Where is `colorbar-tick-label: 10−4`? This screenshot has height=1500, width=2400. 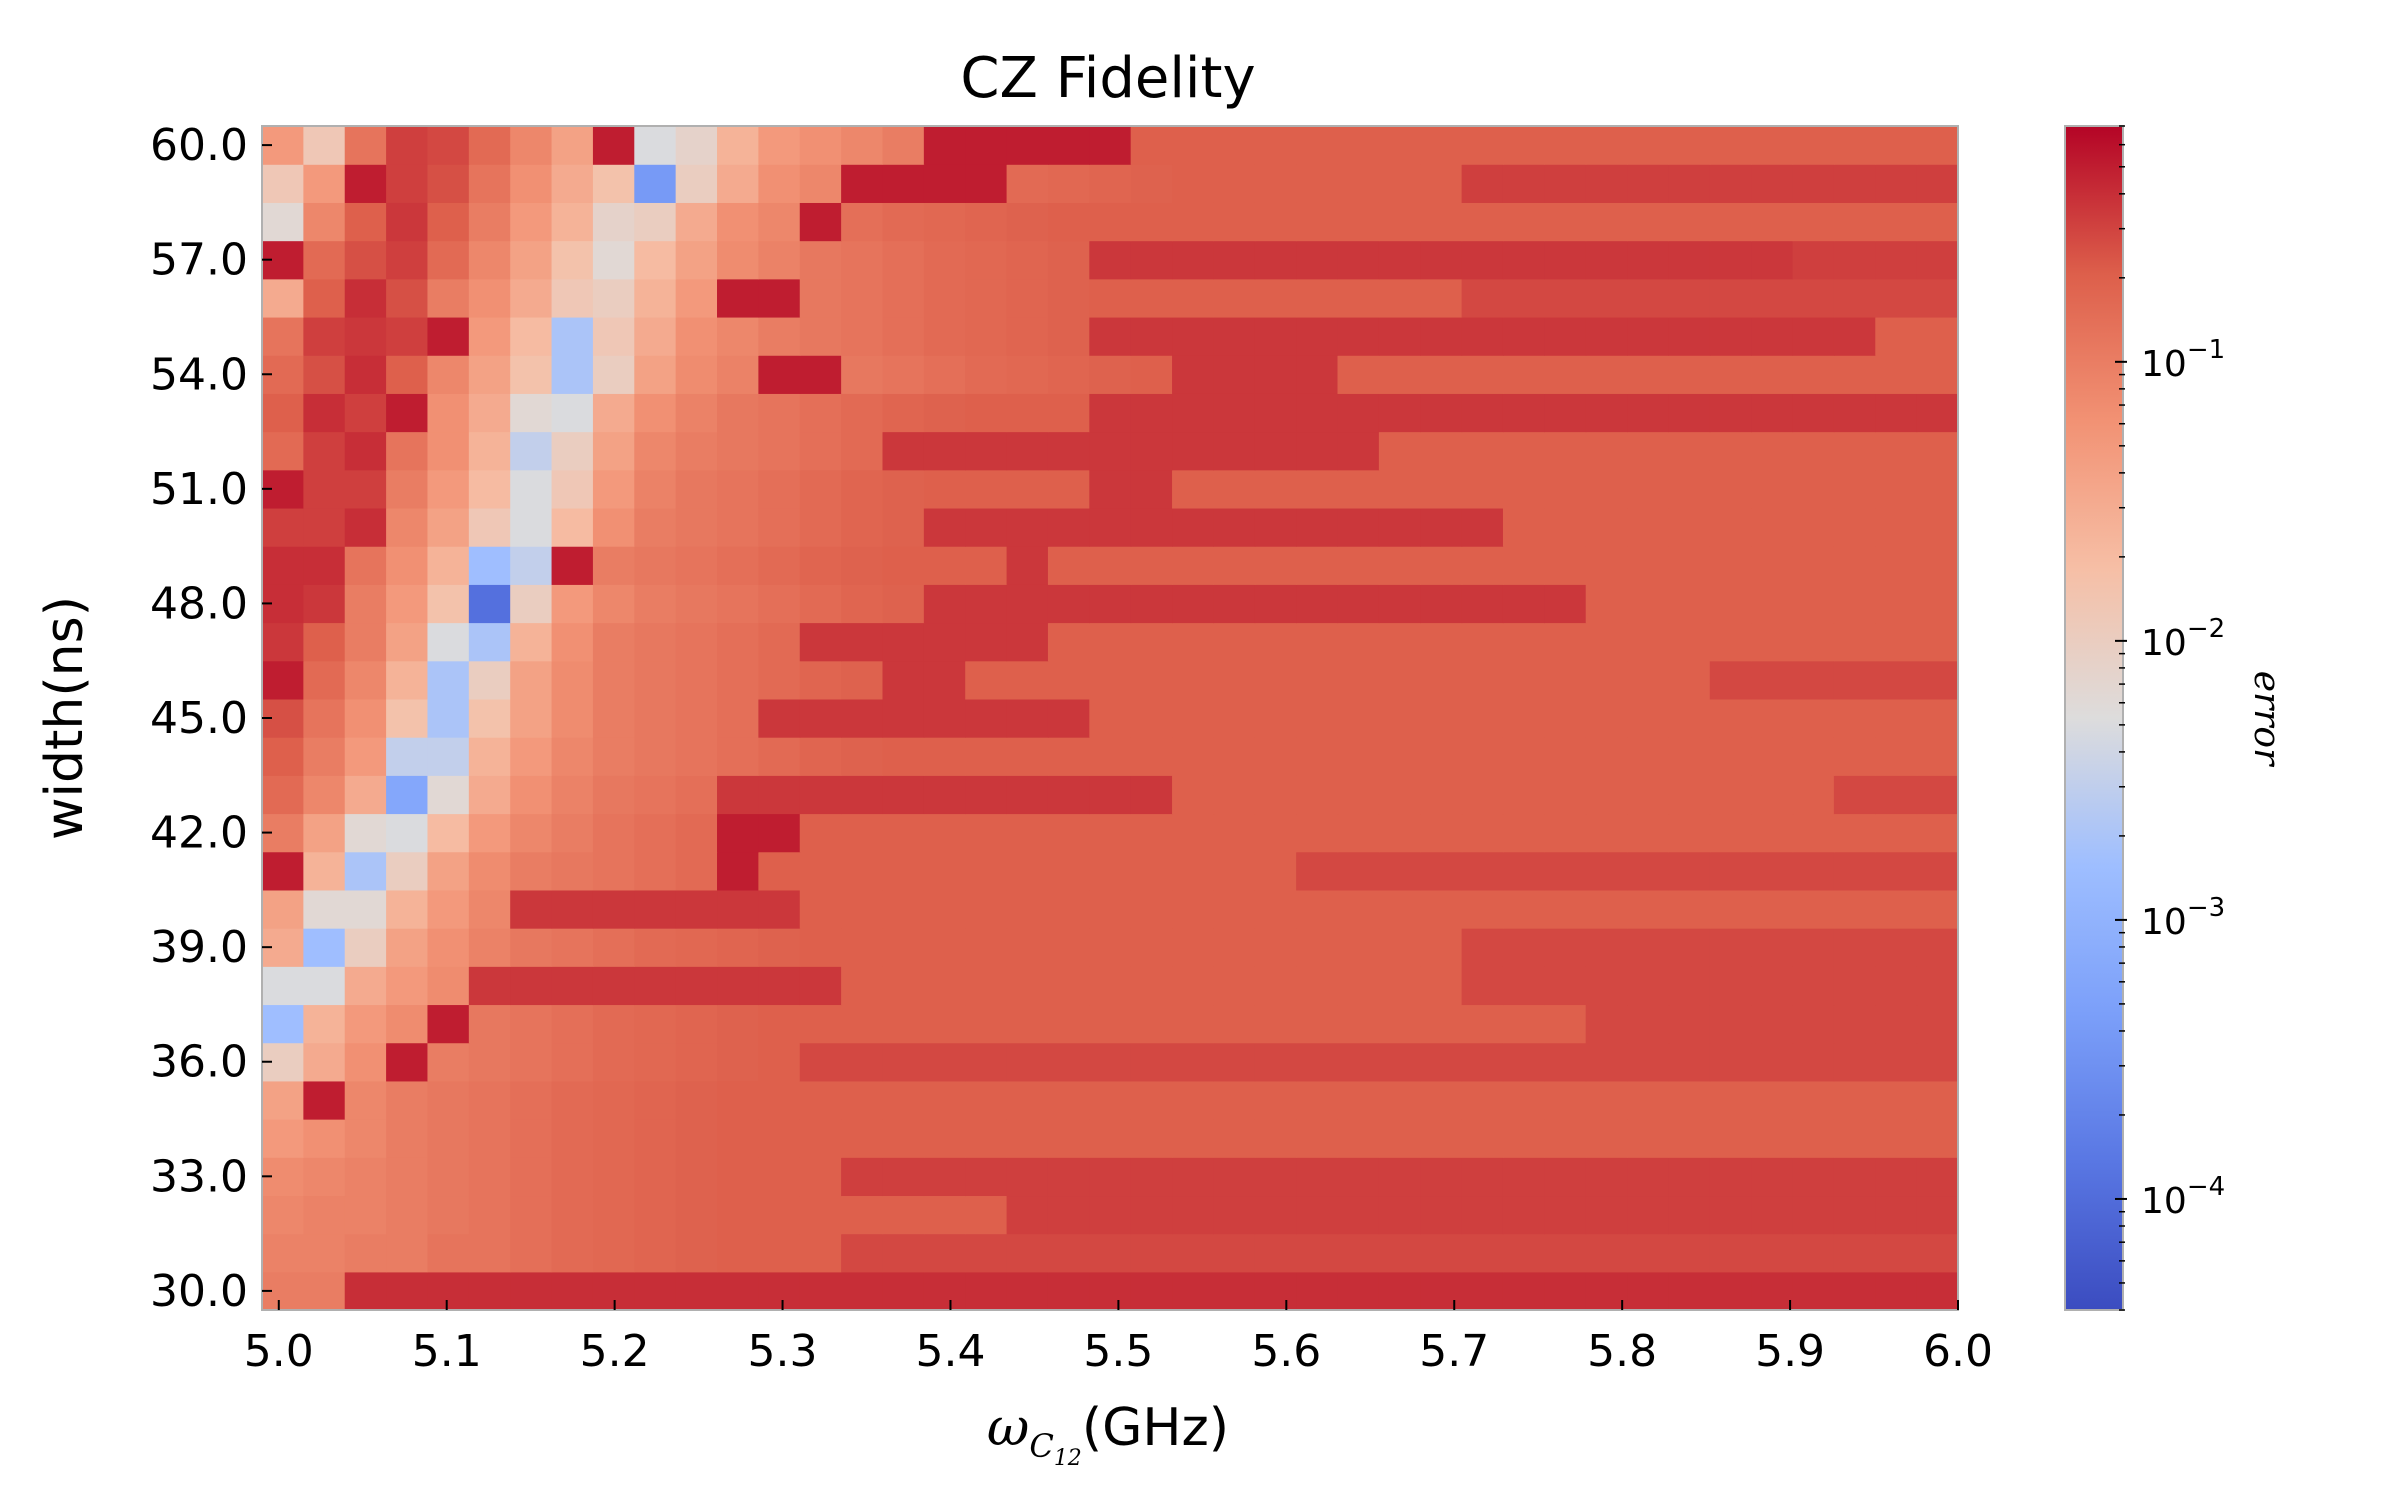 colorbar-tick-label: 10−4 is located at coordinates (2183, 1197).